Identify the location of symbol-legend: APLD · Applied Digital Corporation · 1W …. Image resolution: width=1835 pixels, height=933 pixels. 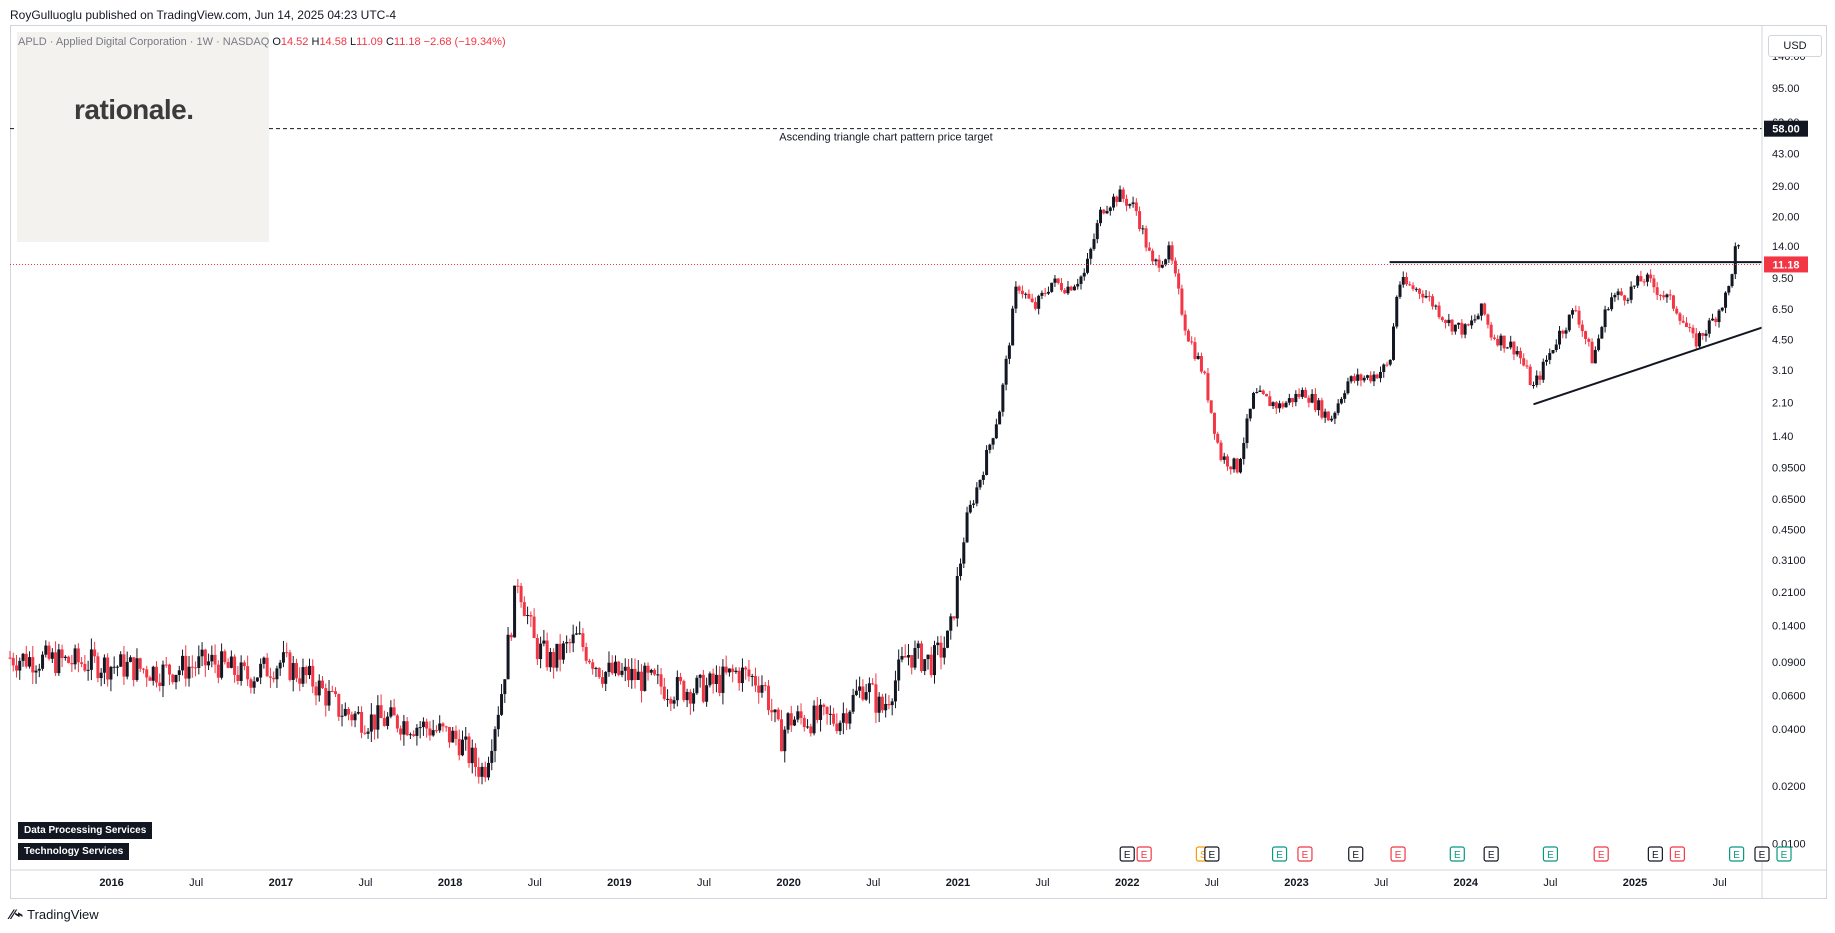
(262, 42).